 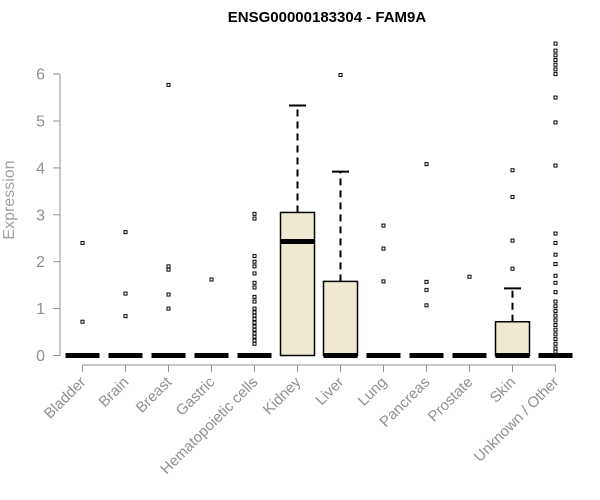 What do you see at coordinates (40, 75) in the screenshot?
I see `y-tick-label: 6` at bounding box center [40, 75].